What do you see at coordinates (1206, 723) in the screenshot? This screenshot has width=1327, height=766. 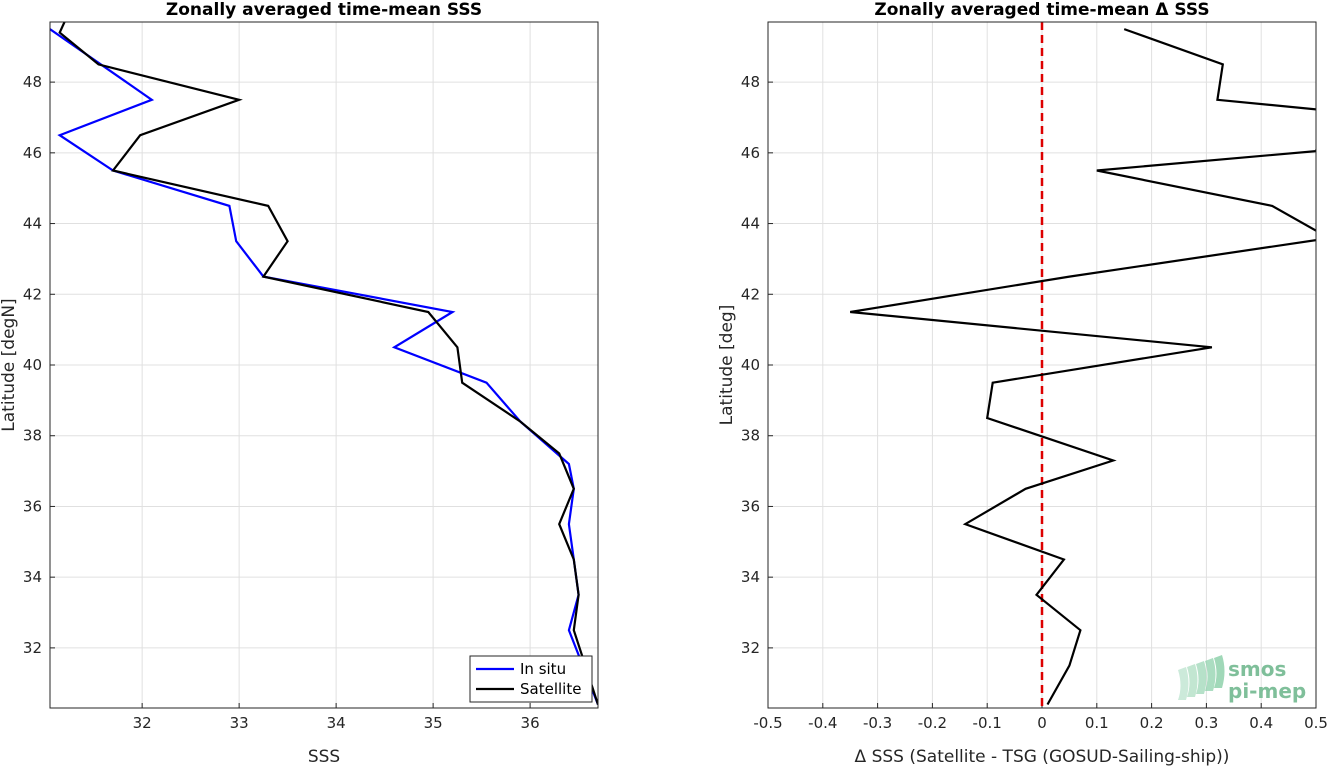 I see `x-tick-label: 0.3` at bounding box center [1206, 723].